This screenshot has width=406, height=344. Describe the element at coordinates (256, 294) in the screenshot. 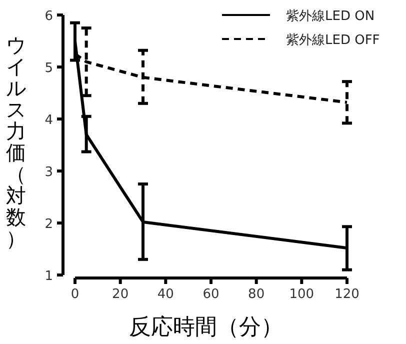

I see `x-tick-label: 80` at that location.